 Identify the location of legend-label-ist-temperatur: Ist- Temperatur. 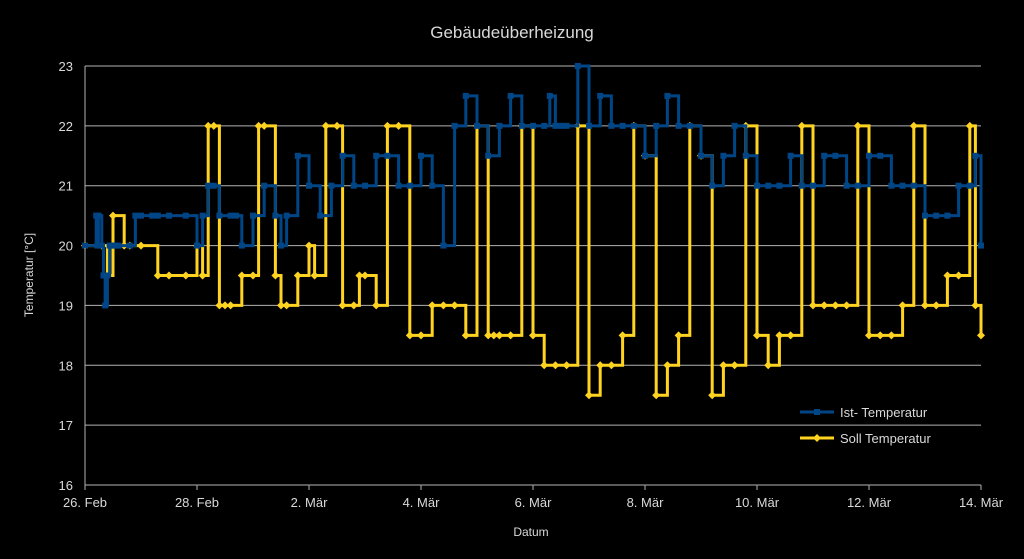
(884, 412).